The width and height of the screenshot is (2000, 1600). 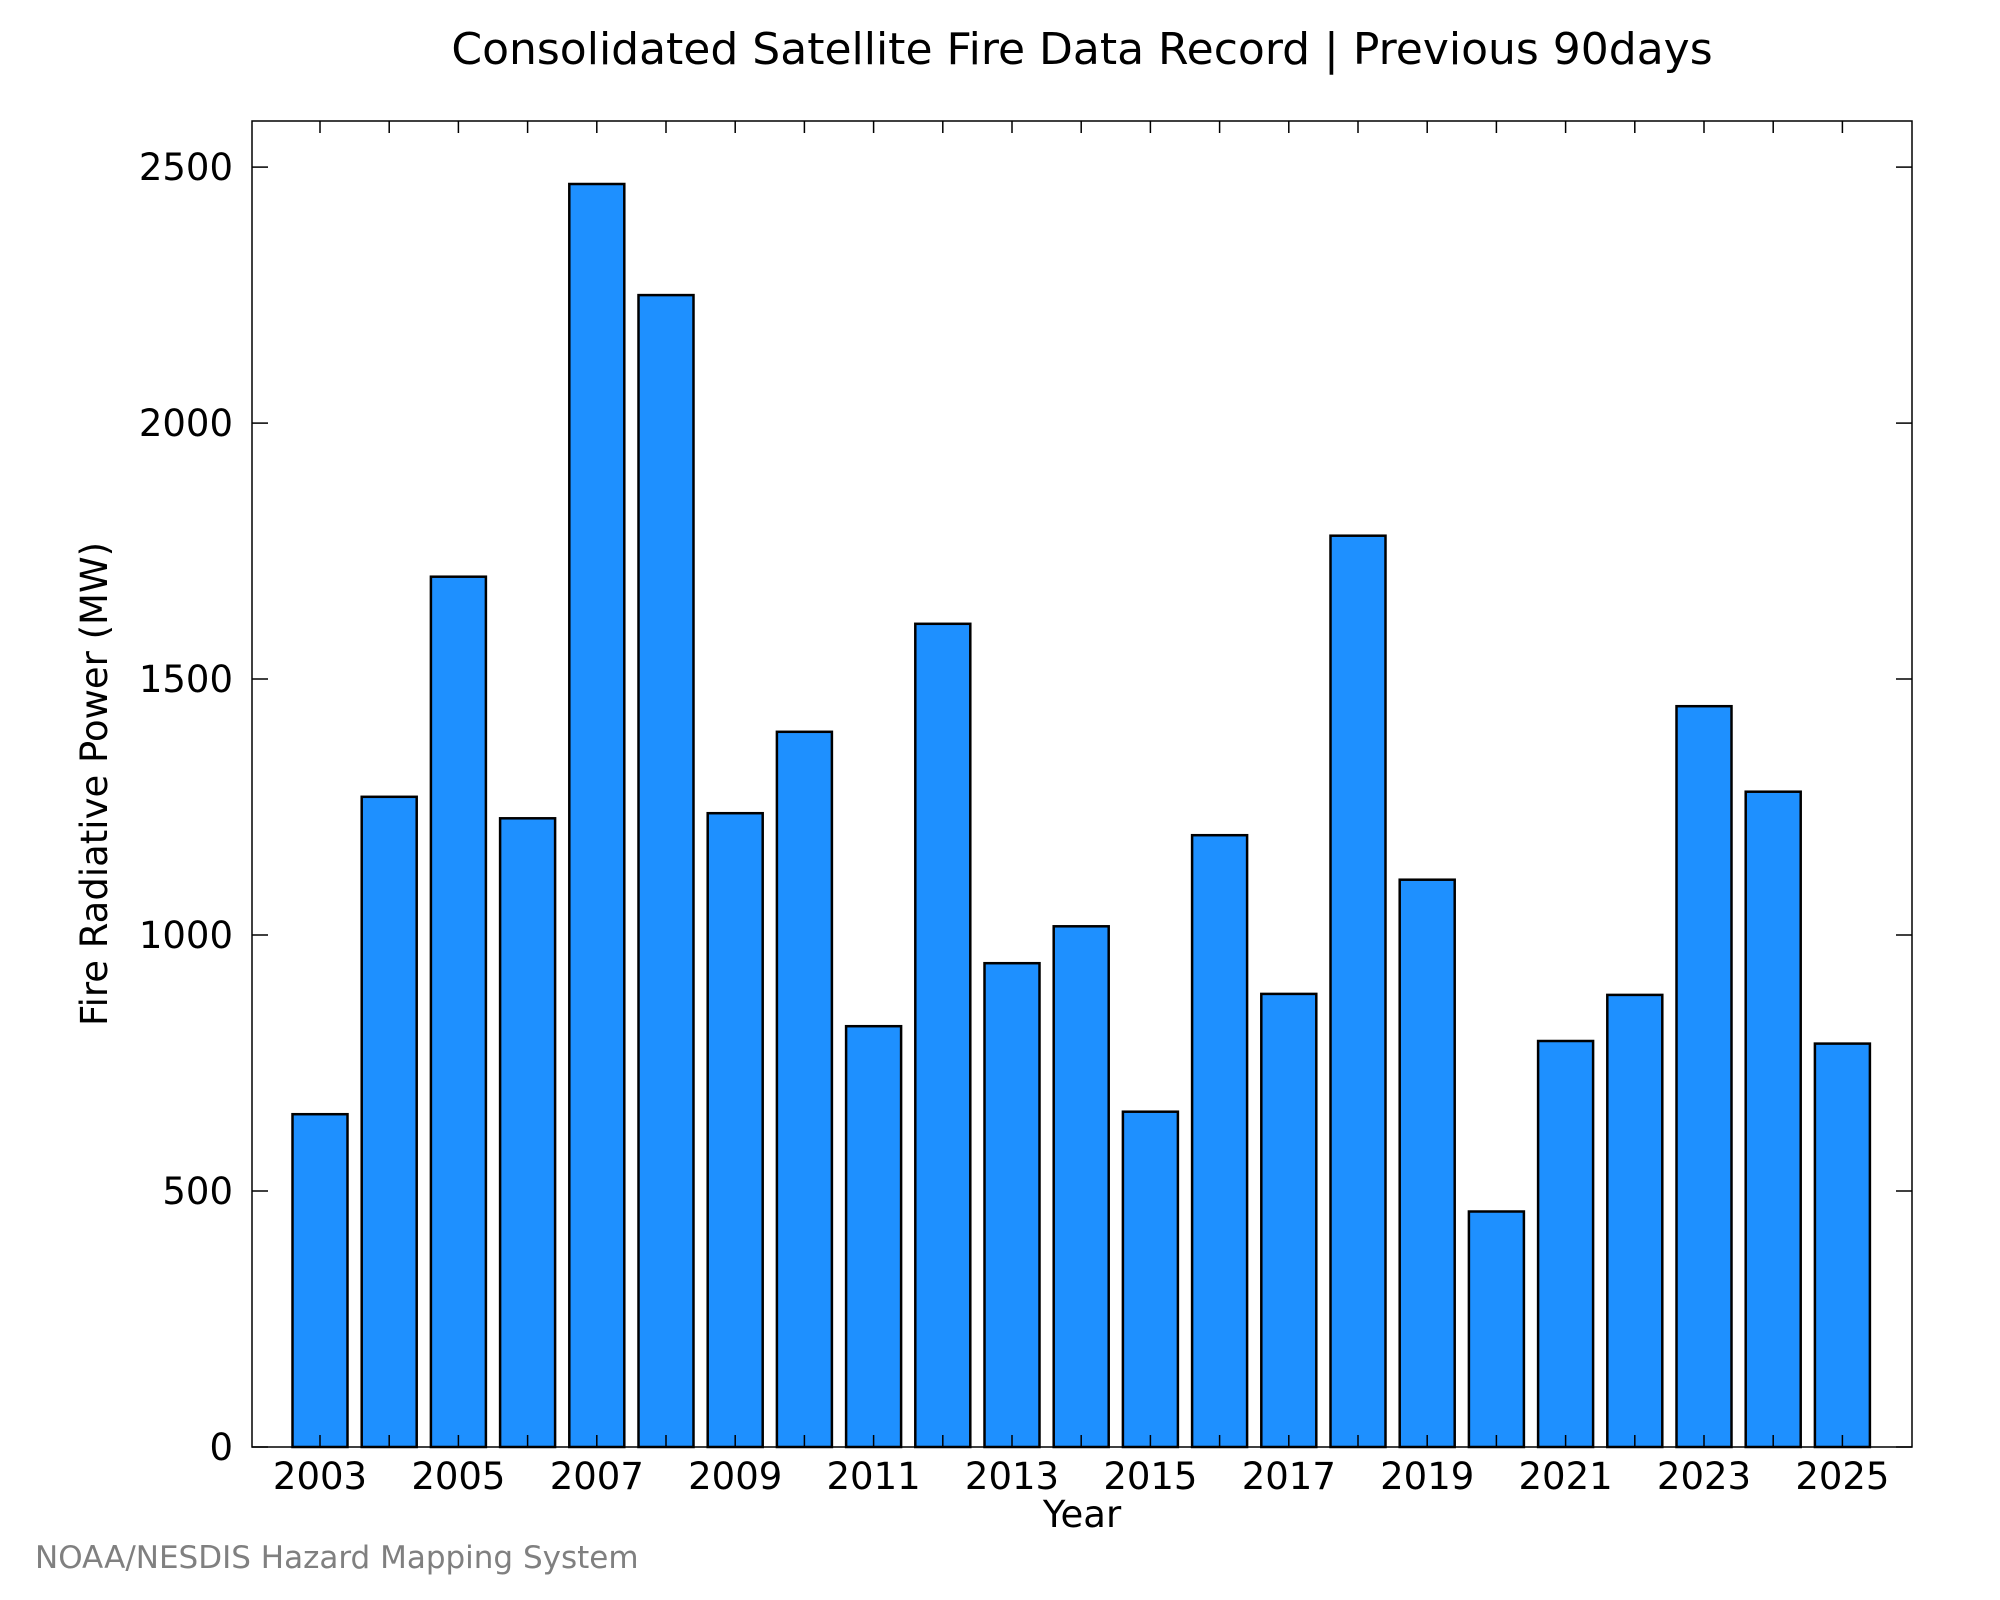 I want to click on bar-2020, so click(x=1496, y=1329).